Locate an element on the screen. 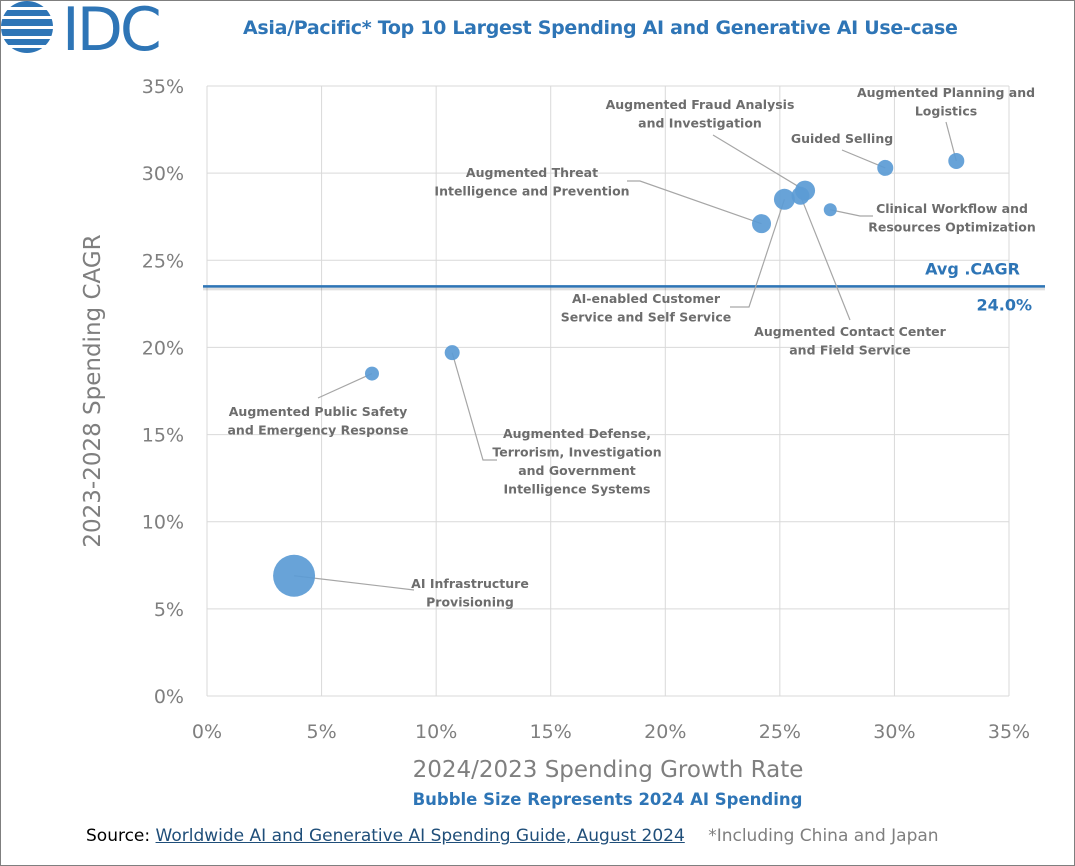 This screenshot has height=866, width=1075. source-prefix: Source: is located at coordinates (118, 836).